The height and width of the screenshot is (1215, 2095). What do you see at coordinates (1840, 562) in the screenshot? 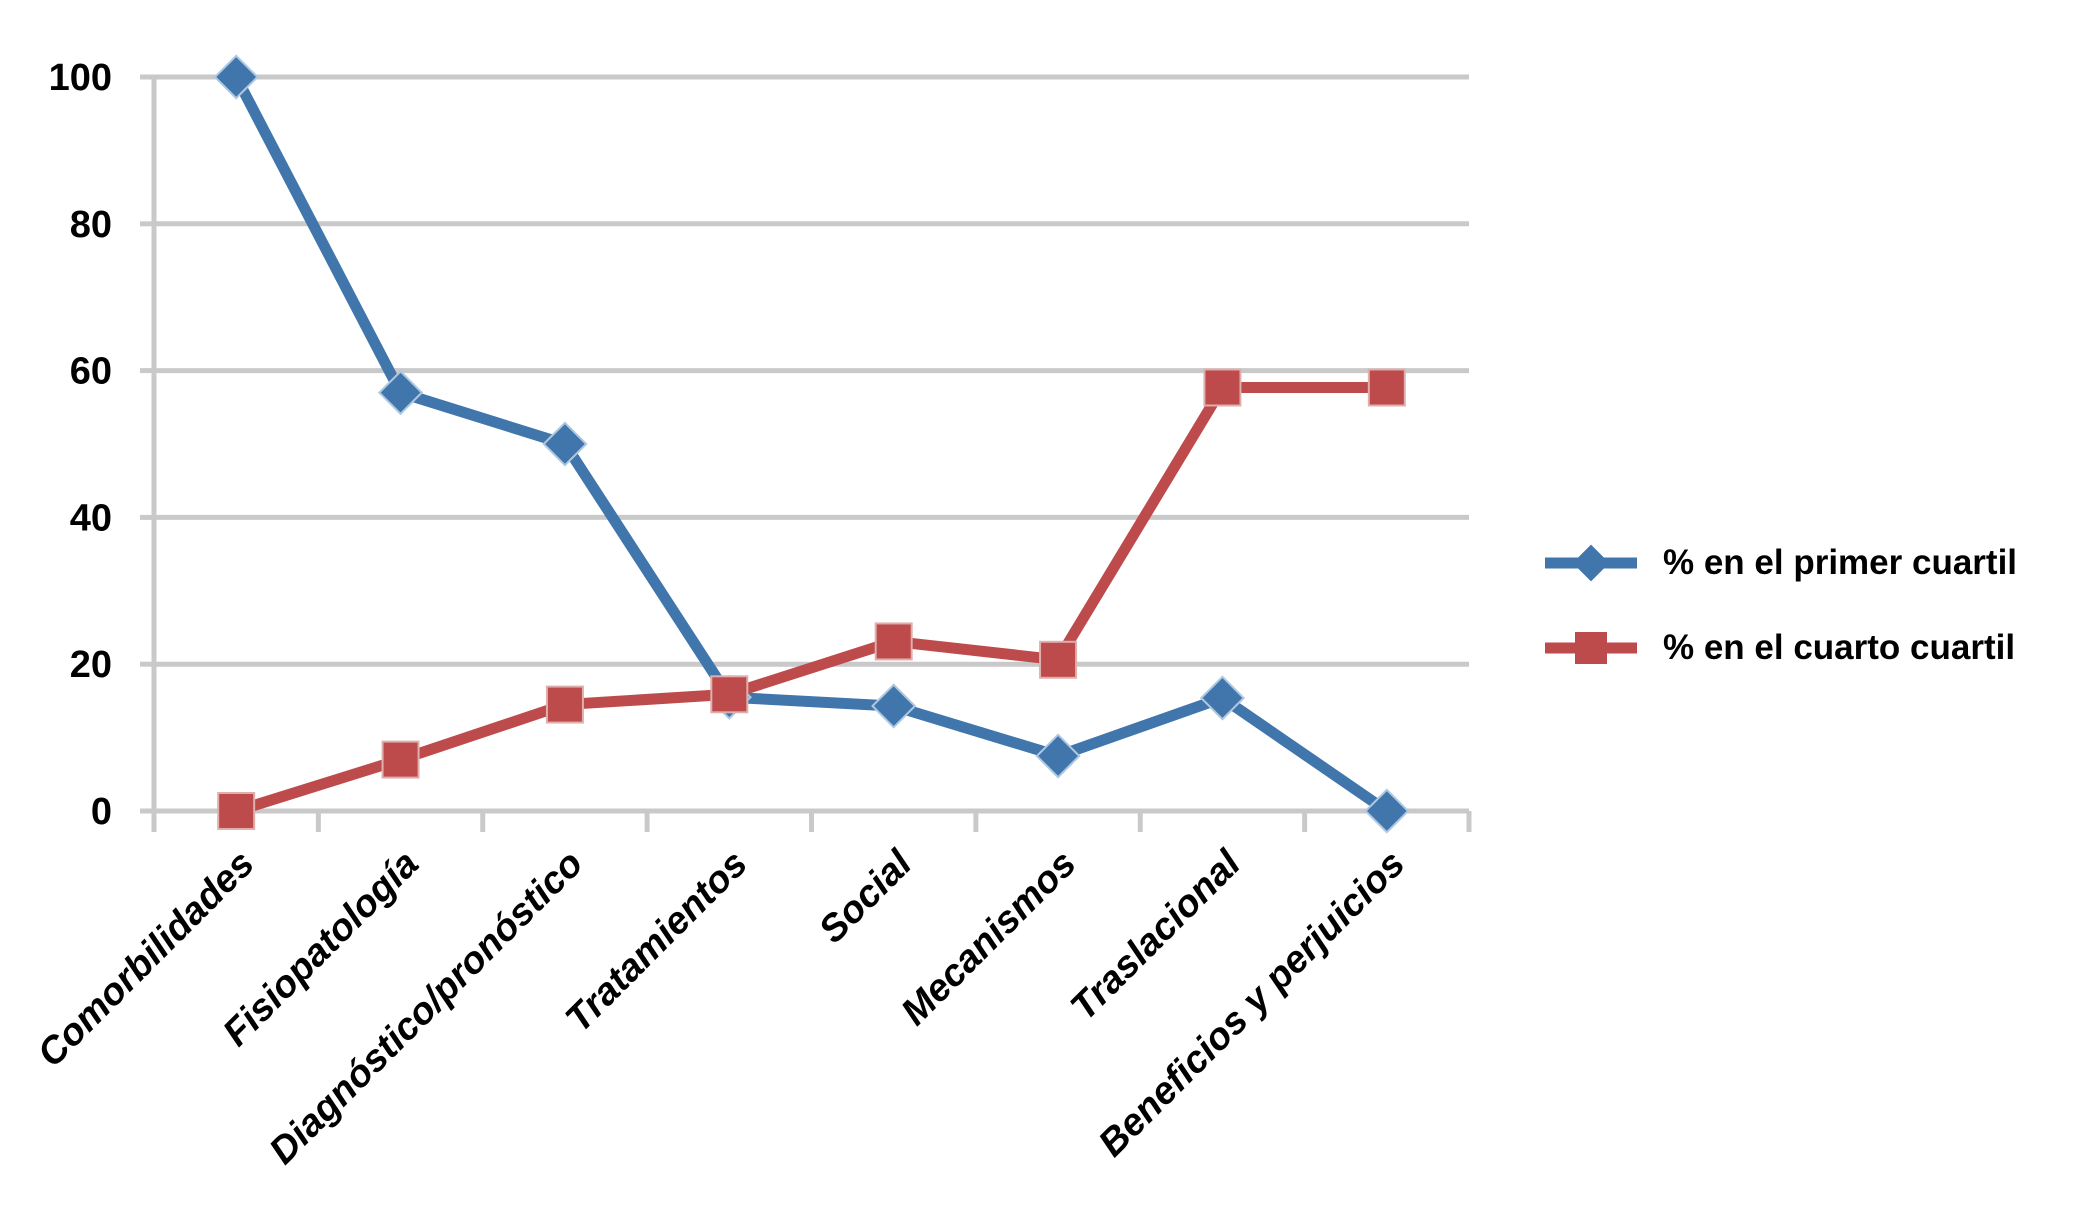
I see `legend-label: % en el primer cuartil` at bounding box center [1840, 562].